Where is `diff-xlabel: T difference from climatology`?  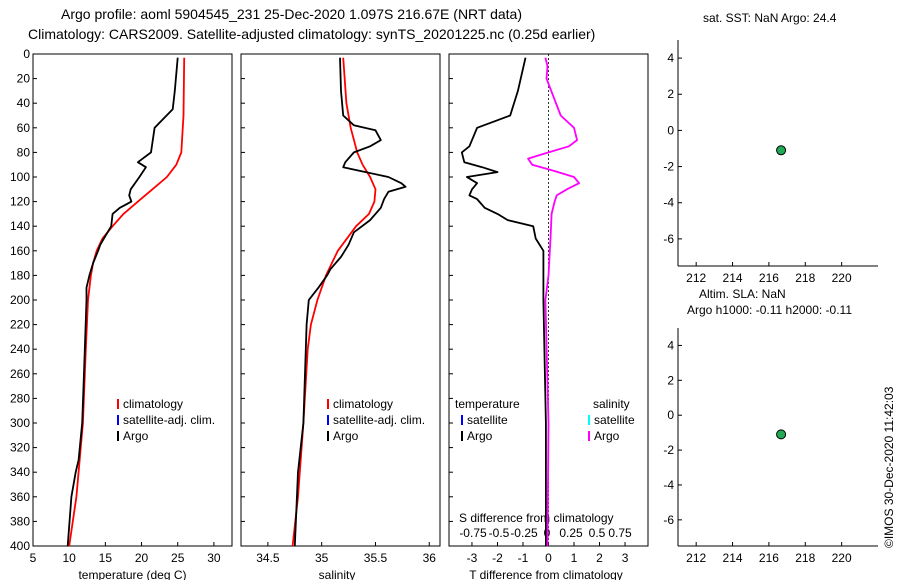 diff-xlabel: T difference from climatology is located at coordinates (546, 574).